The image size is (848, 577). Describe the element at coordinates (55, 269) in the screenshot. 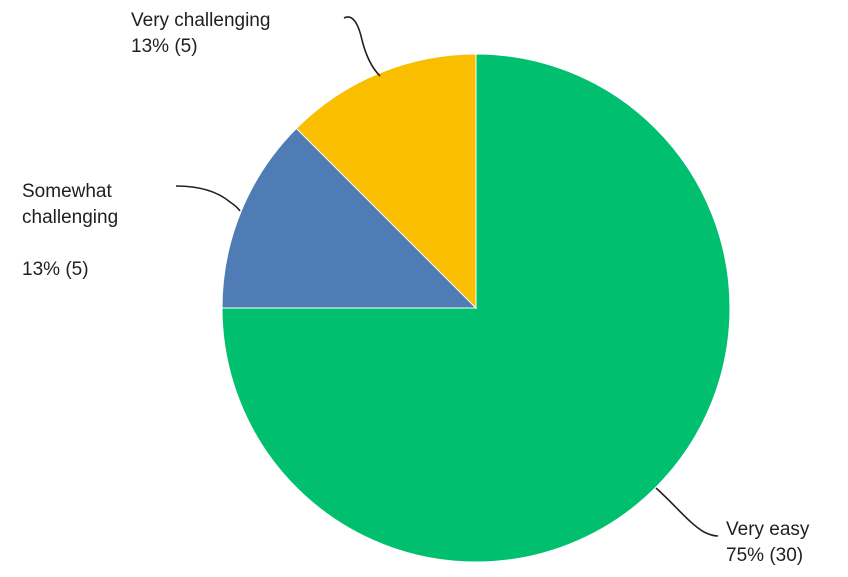

I see `label-somewhat-challenging-value: 13% (5)` at that location.